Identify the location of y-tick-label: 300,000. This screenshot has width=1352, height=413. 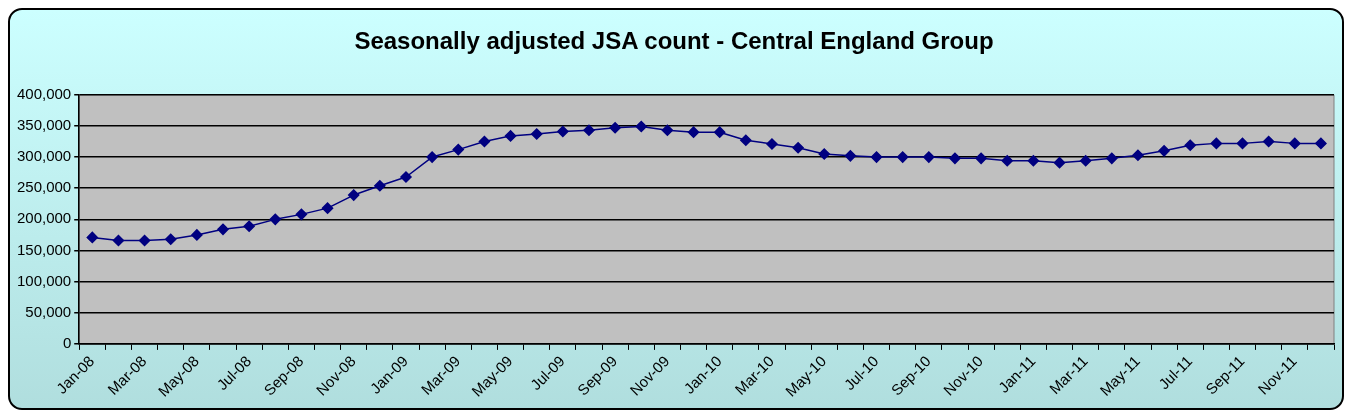
(44, 156).